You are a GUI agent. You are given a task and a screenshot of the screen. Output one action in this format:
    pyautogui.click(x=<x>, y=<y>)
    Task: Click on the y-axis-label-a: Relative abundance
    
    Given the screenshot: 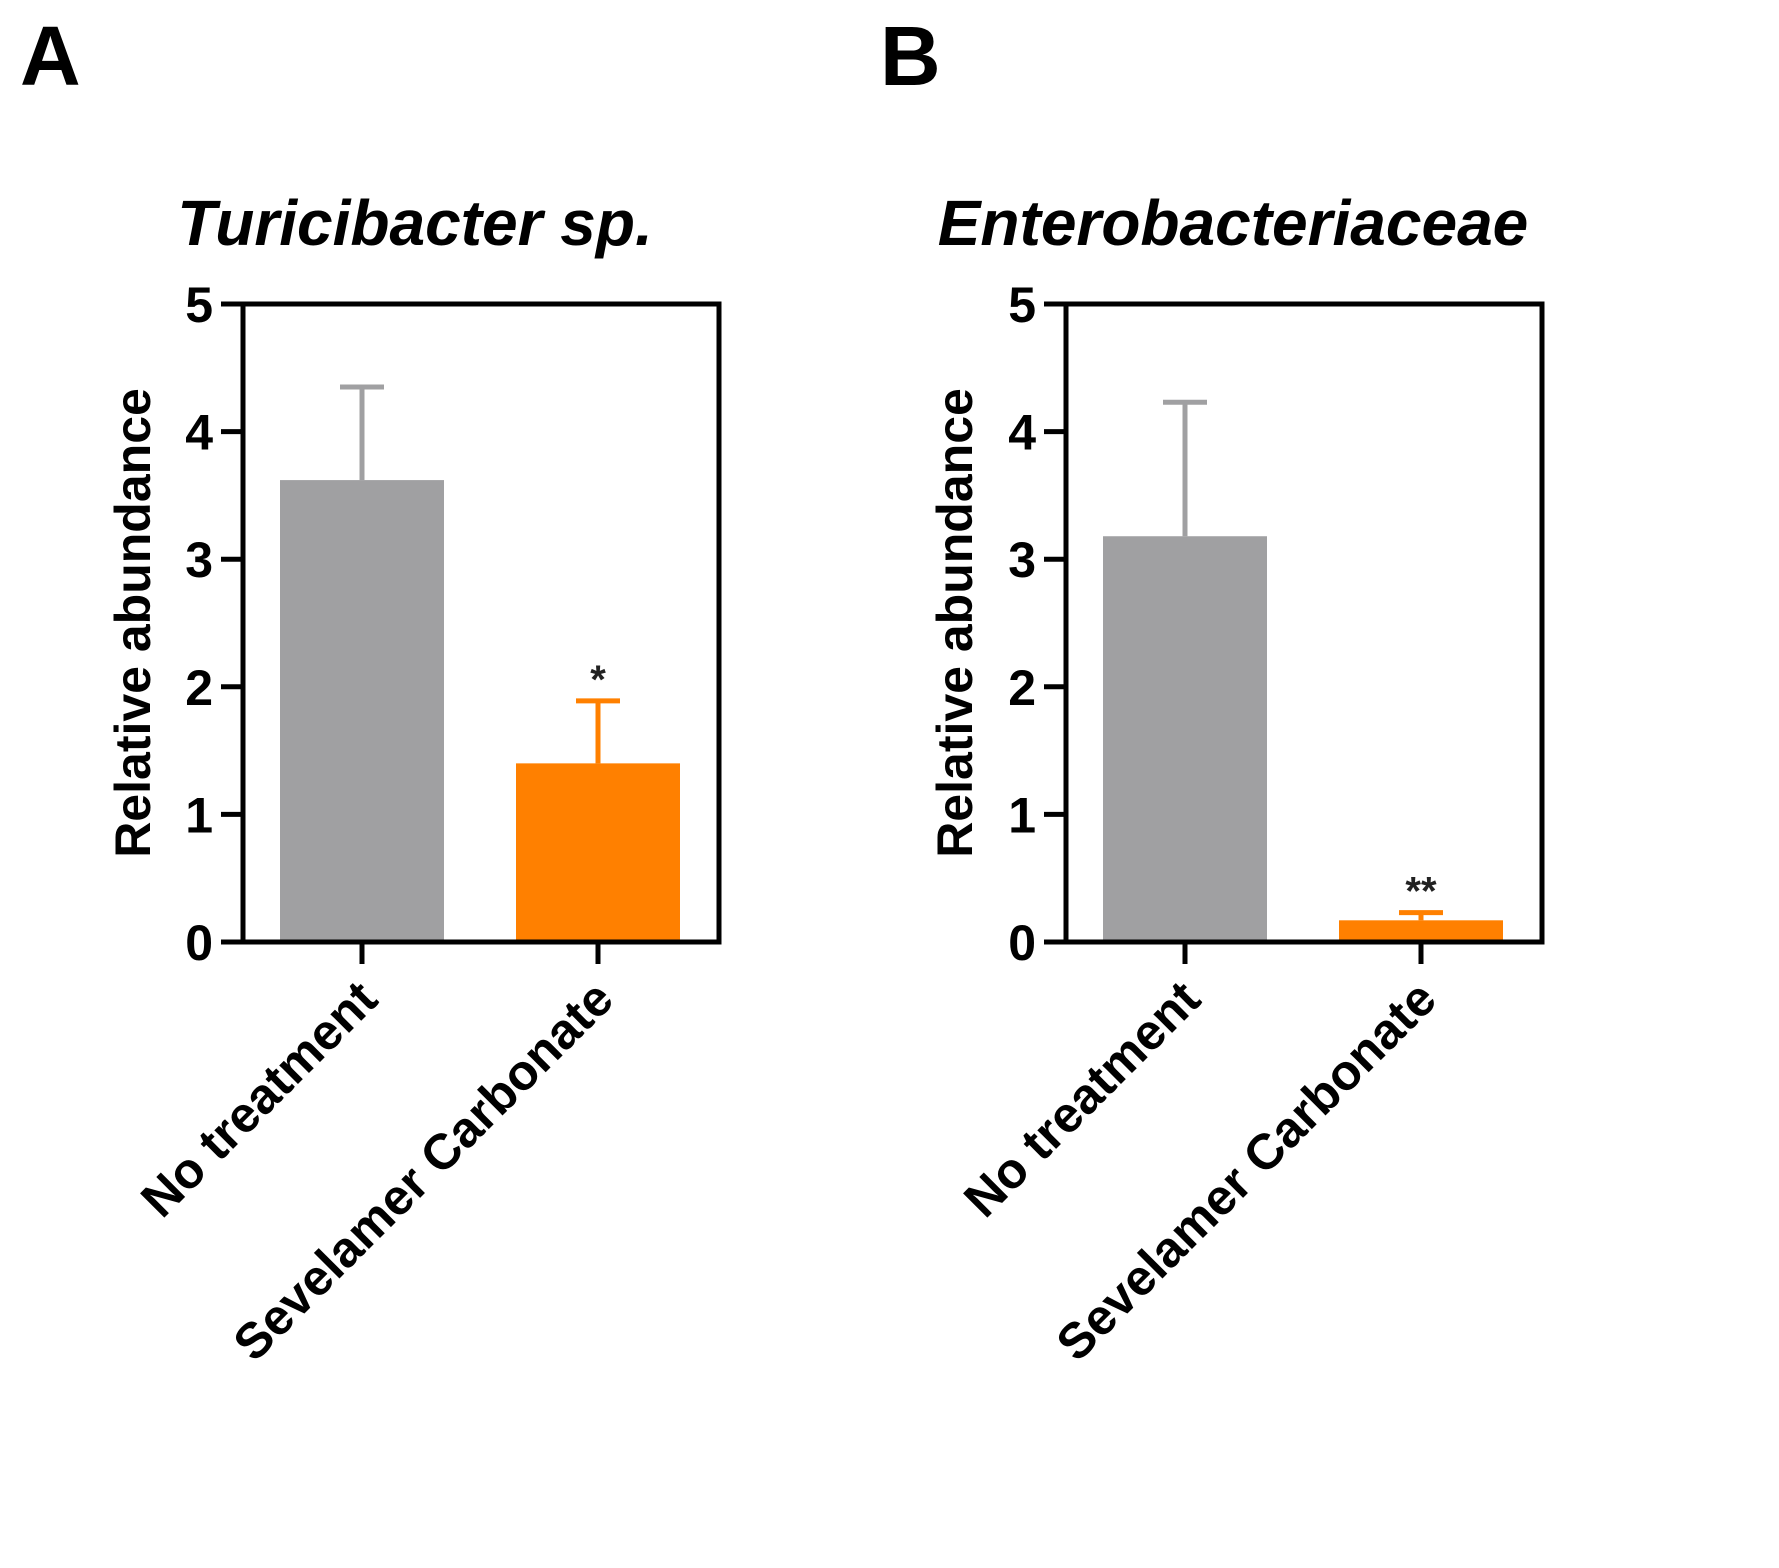 What is the action you would take?
    pyautogui.click(x=133, y=623)
    